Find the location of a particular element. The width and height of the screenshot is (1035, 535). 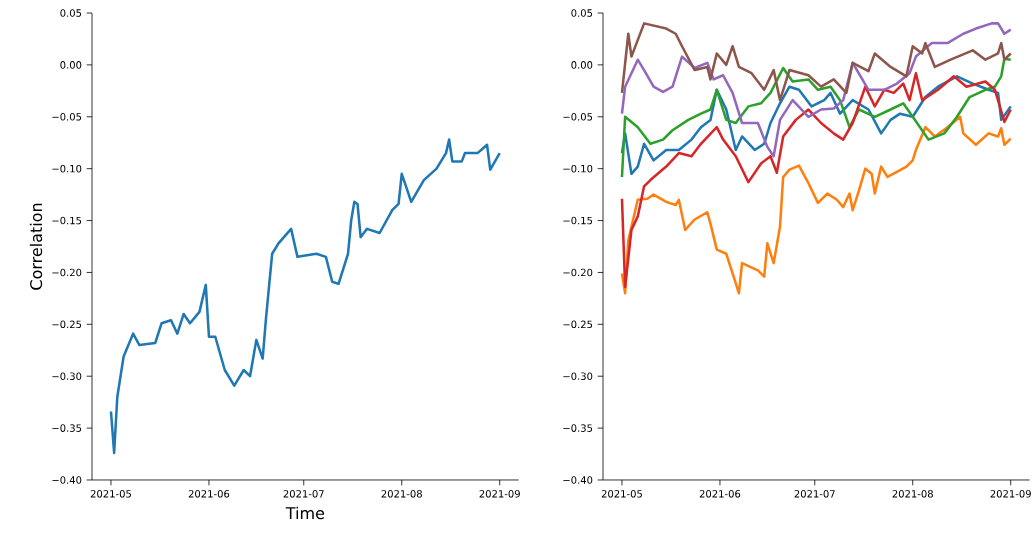

y-axis-title: Correlation is located at coordinates (36, 246).